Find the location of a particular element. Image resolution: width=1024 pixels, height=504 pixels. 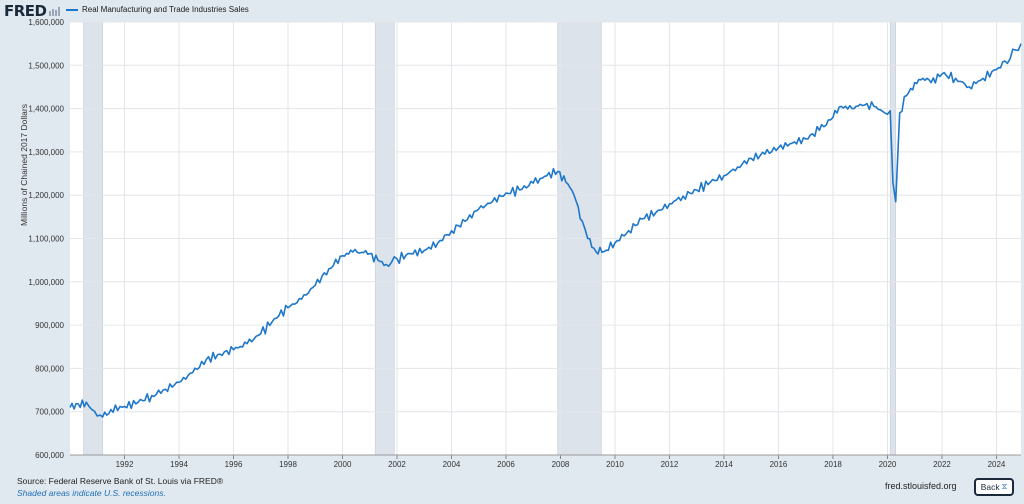

recession-note: Shaded areas indicate U.S. recessions. is located at coordinates (91, 493).